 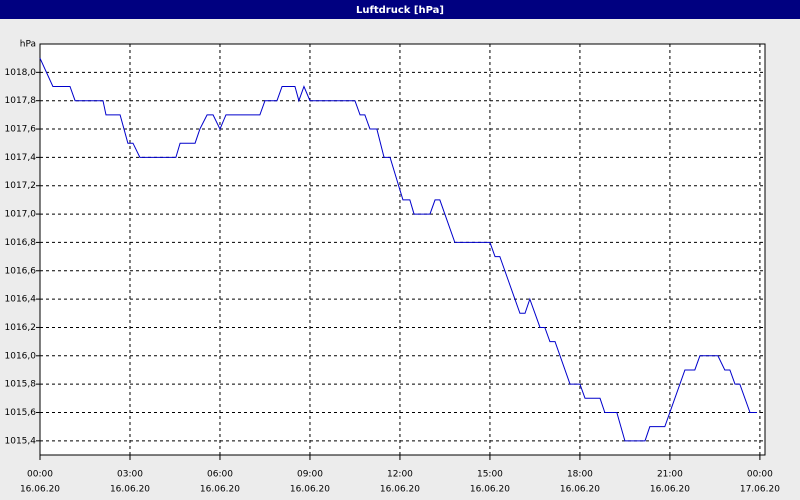 I want to click on title-bar, so click(x=400, y=9).